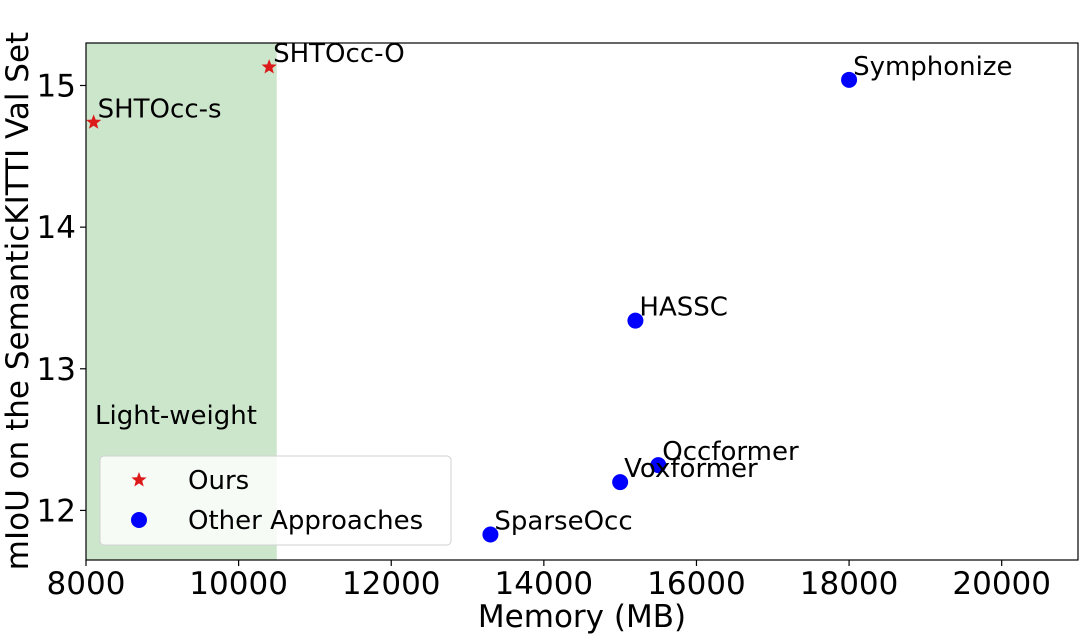 The height and width of the screenshot is (634, 1080). I want to click on x-tick-label: 12000, so click(391, 584).